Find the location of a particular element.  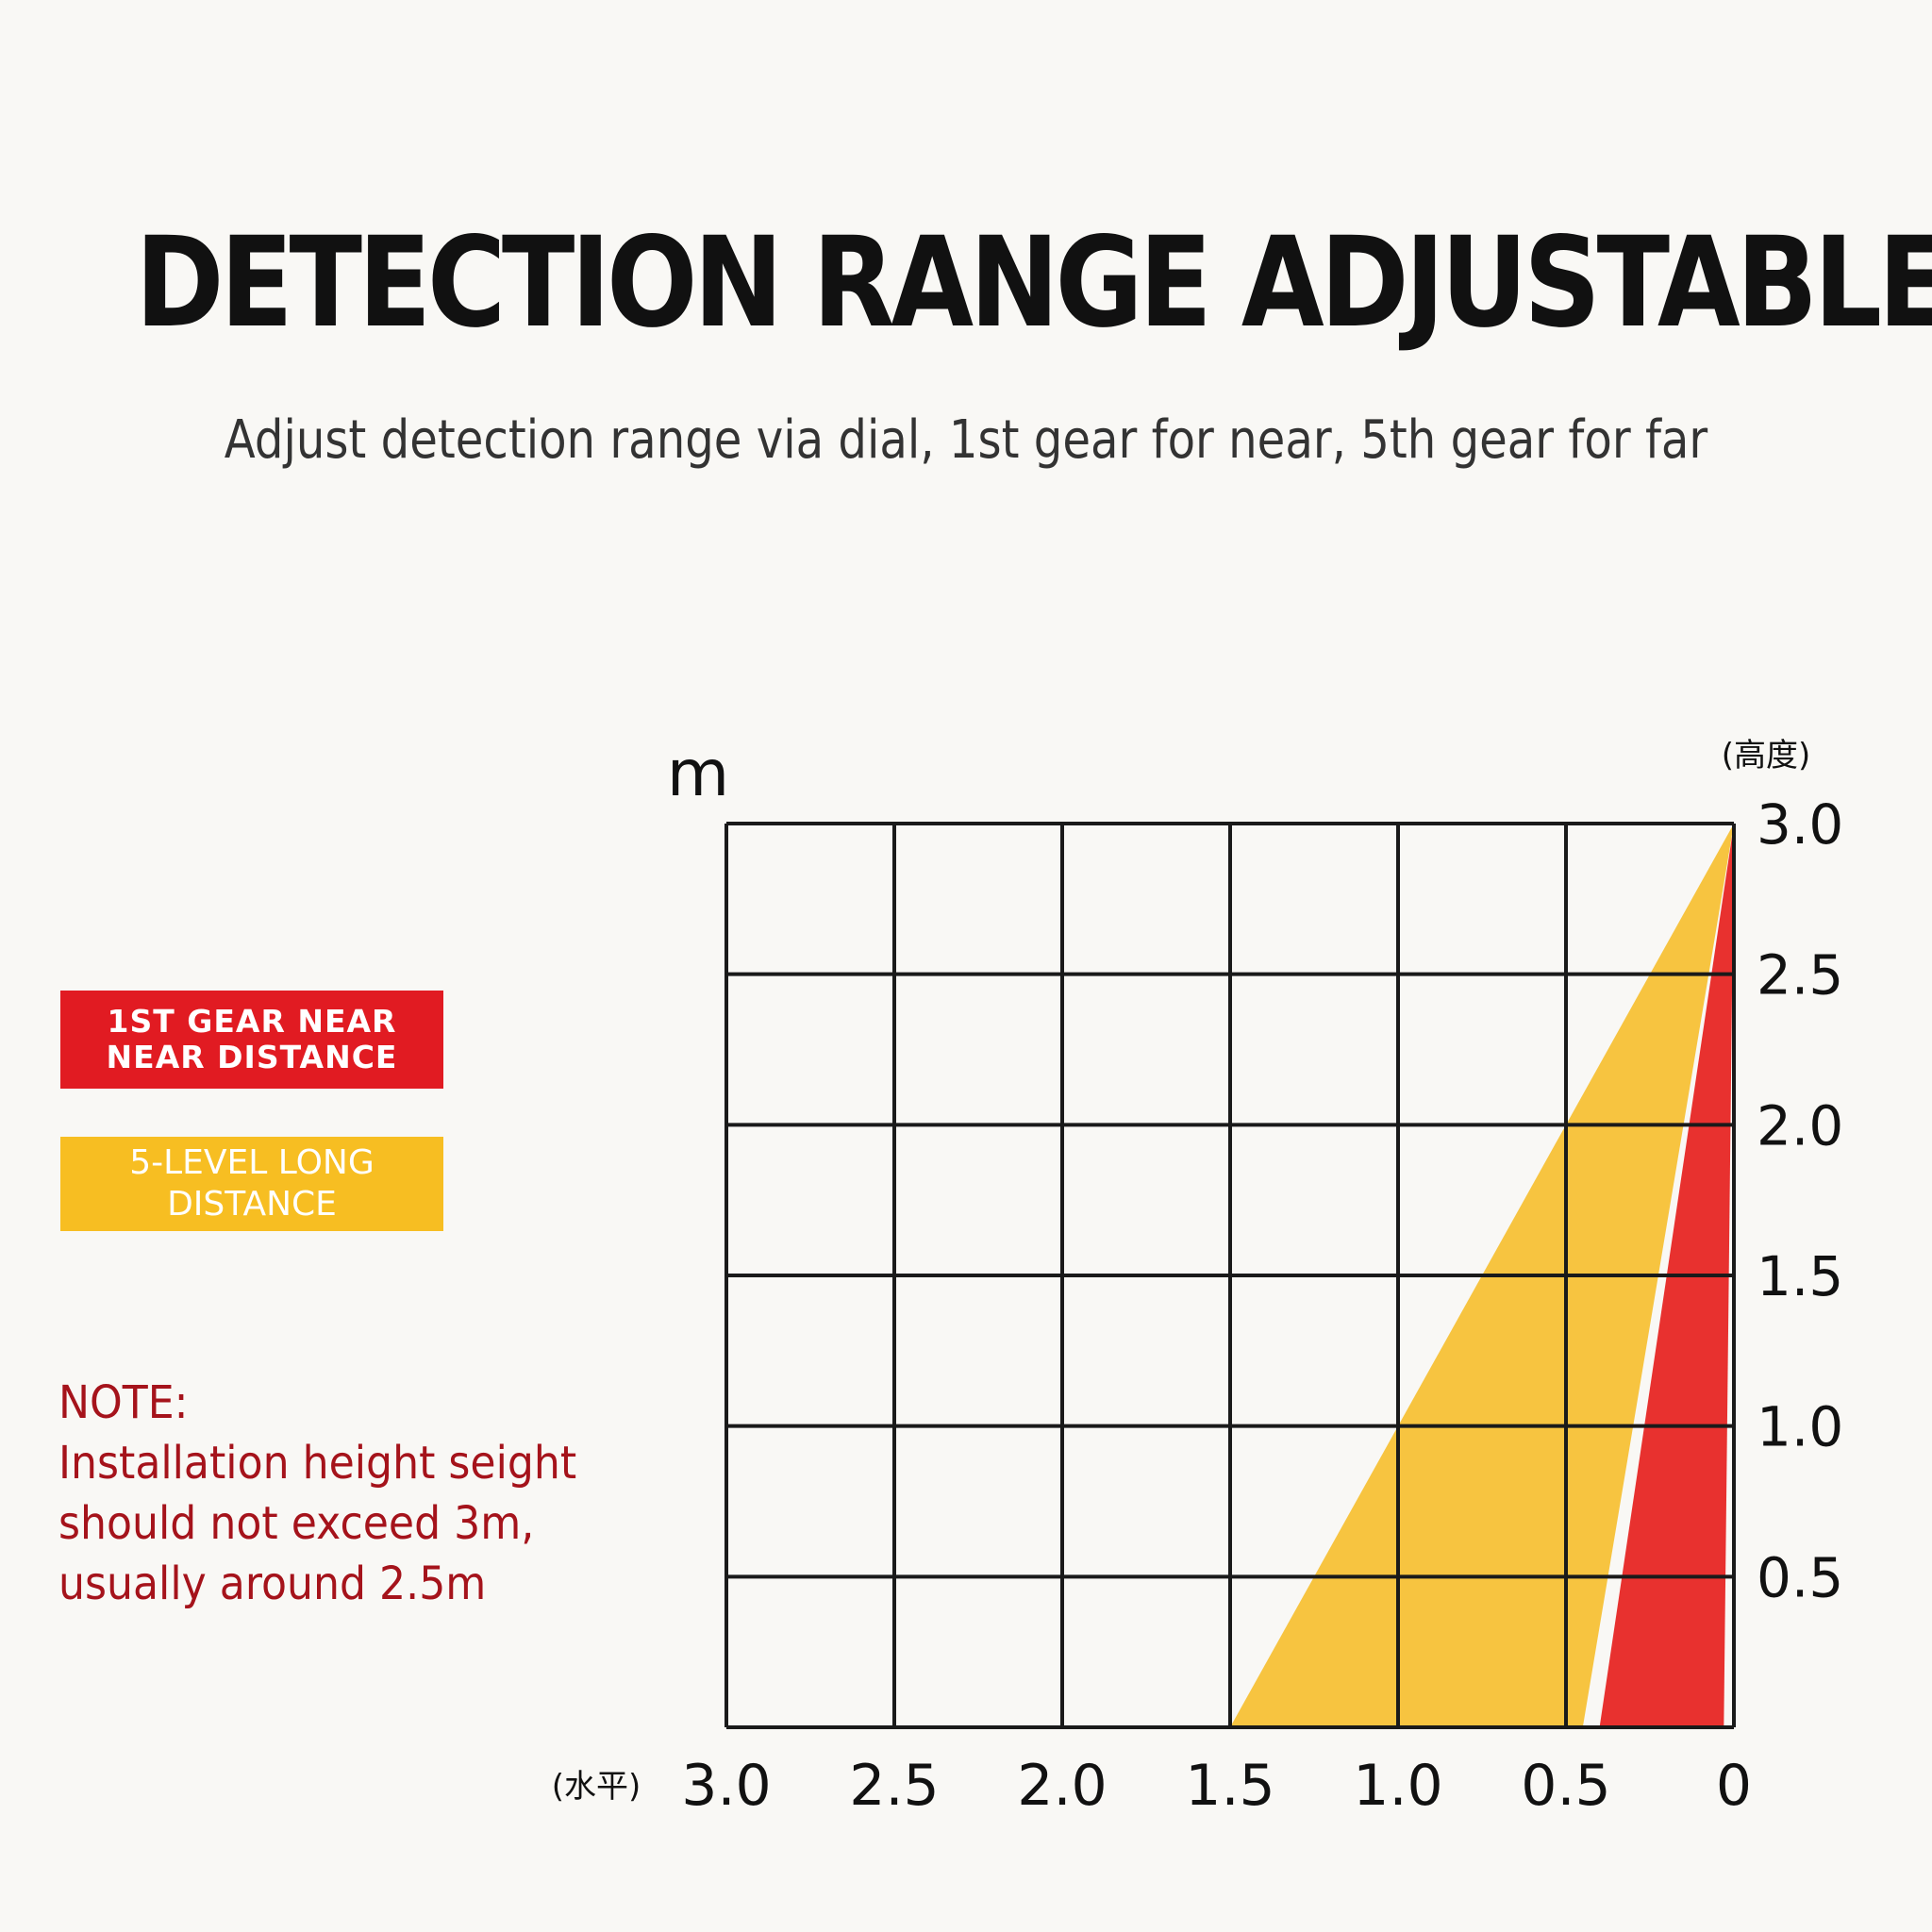

legend-far-line1: 5-LEVEL LONG is located at coordinates (252, 1162).